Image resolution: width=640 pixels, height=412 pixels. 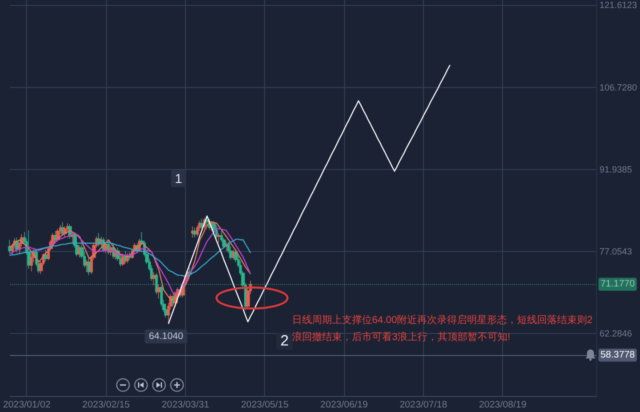 I want to click on y-tick-label: 62.2846, so click(x=615, y=333).